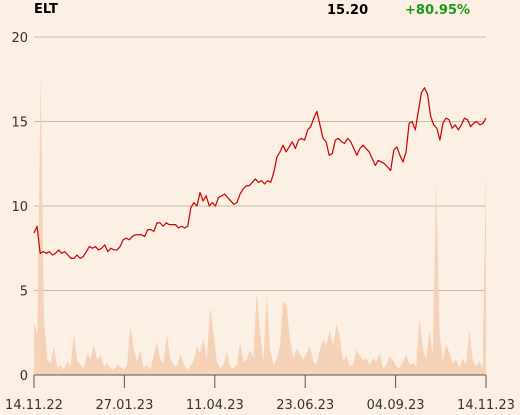 The image size is (520, 415). Describe the element at coordinates (260, 11) in the screenshot. I see `quote-header: ELT 15.20 +80.95%` at that location.